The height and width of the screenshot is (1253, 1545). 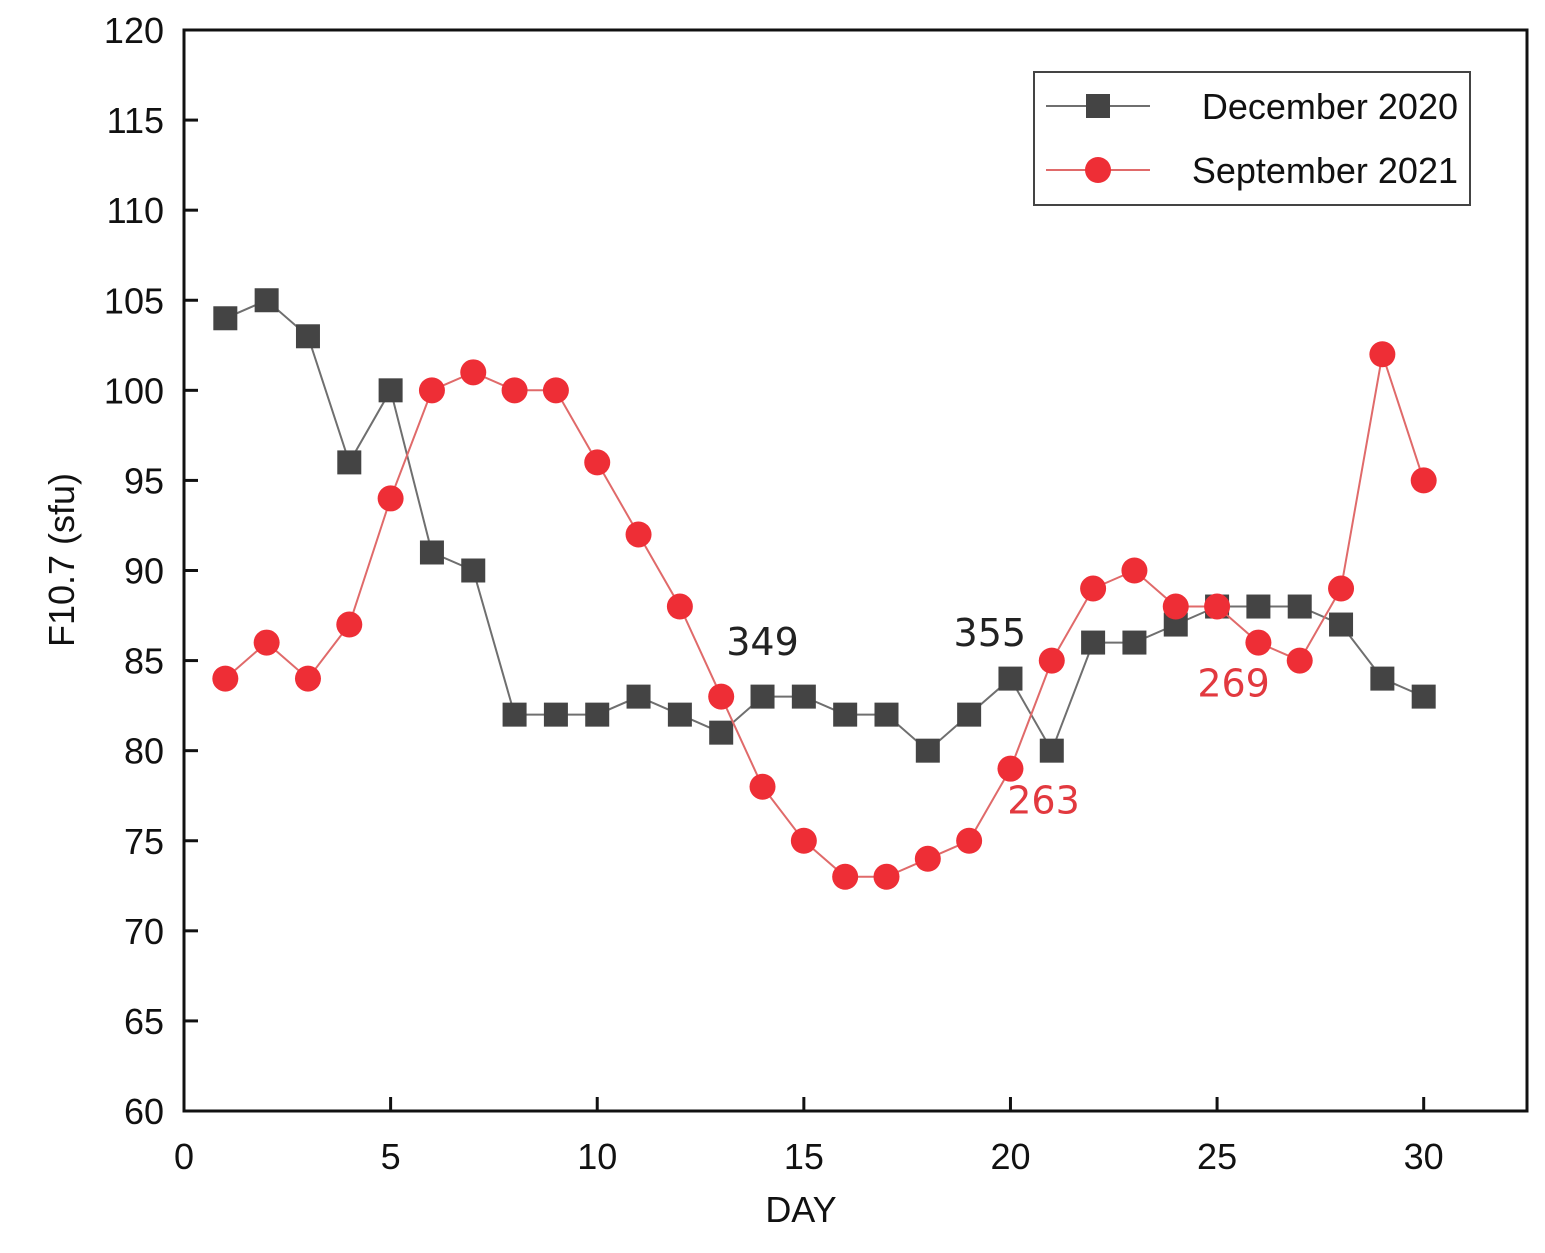 What do you see at coordinates (135, 120) in the screenshot?
I see `y-tick-label: 115` at bounding box center [135, 120].